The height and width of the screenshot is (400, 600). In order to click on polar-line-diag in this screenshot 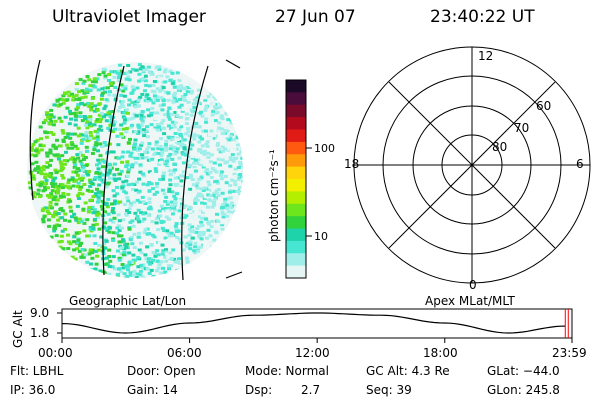, I will do `click(472, 165)`.